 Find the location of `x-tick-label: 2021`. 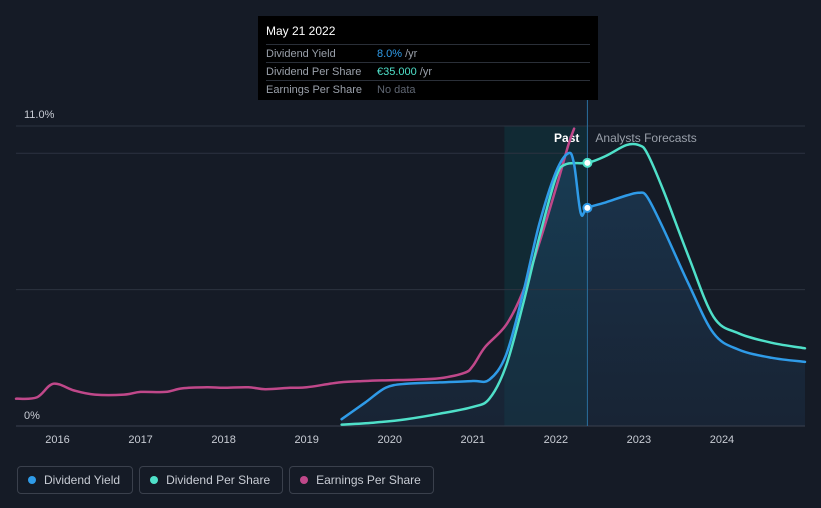

x-tick-label: 2021 is located at coordinates (473, 440).